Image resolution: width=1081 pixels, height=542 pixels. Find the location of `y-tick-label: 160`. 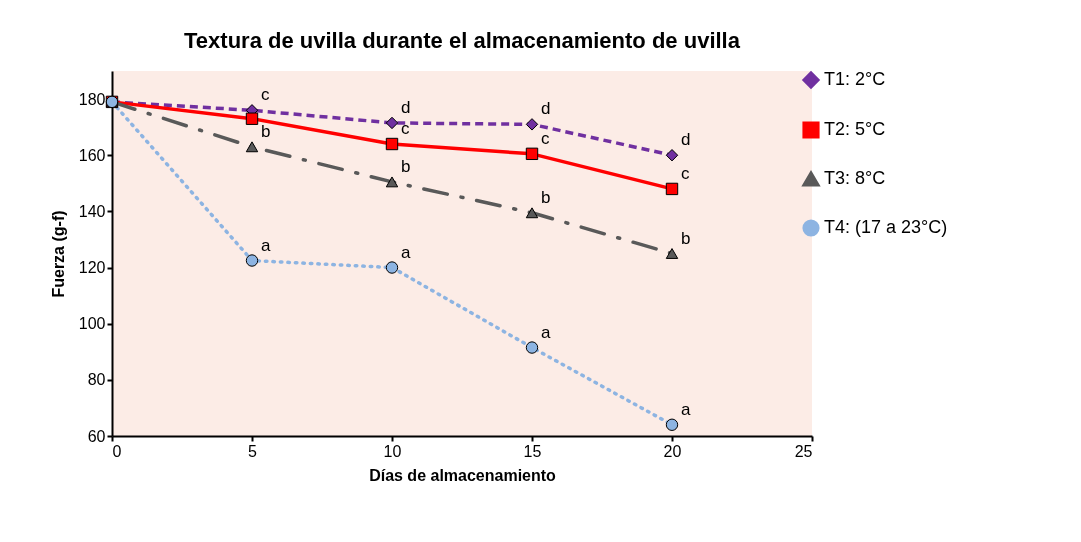

y-tick-label: 160 is located at coordinates (92, 155).